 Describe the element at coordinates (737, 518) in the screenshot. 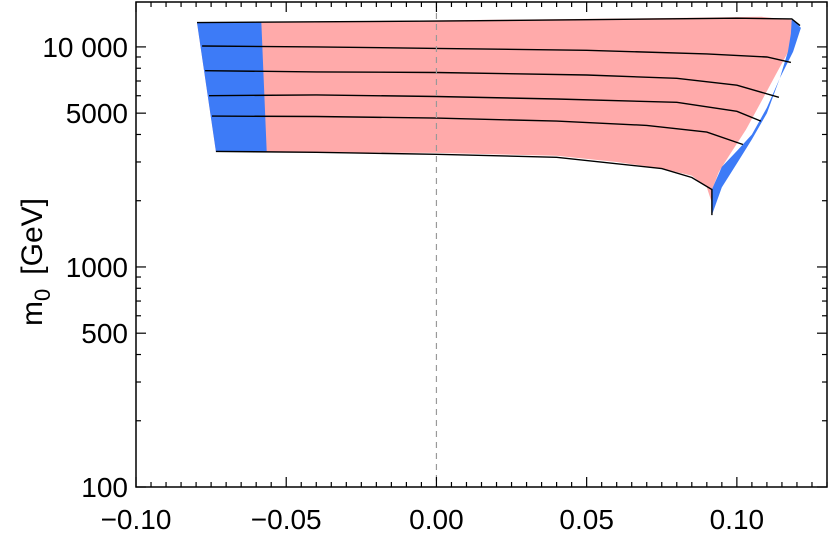

I see `x-tick-label: 0.10` at that location.